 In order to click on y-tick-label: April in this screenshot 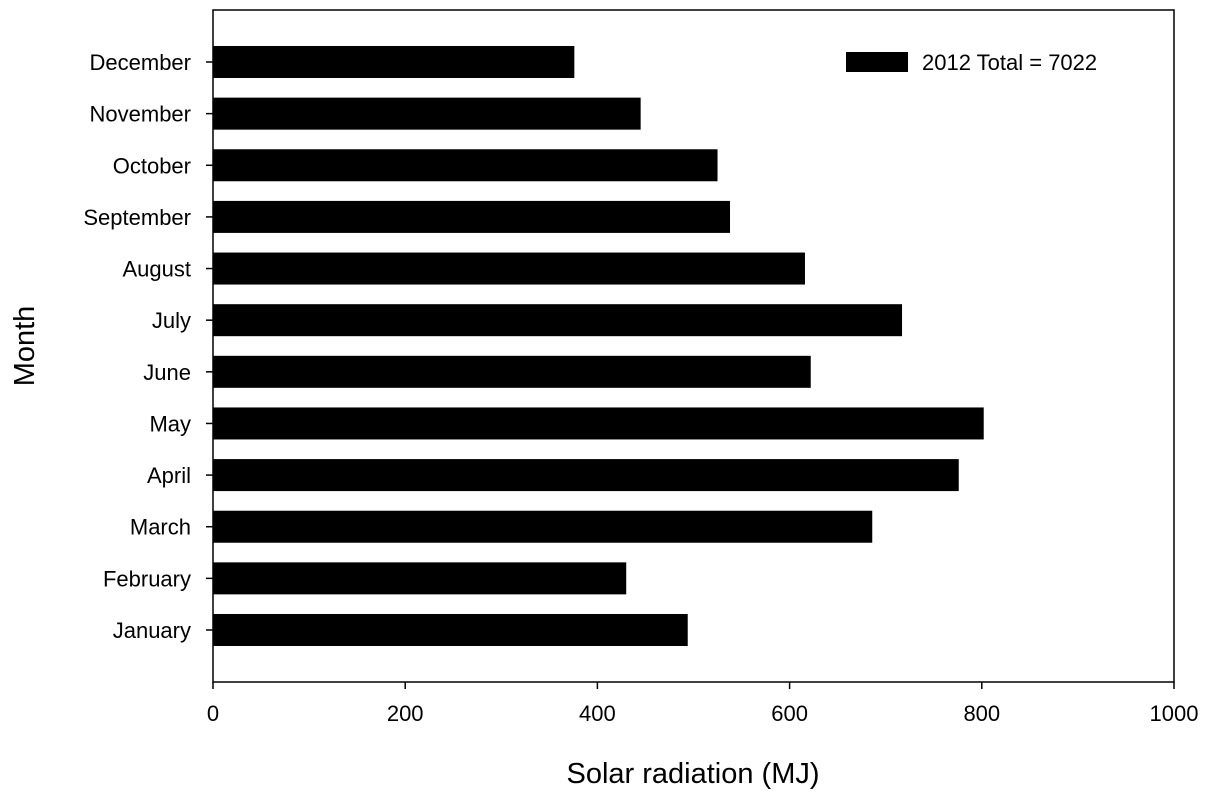, I will do `click(169, 475)`.